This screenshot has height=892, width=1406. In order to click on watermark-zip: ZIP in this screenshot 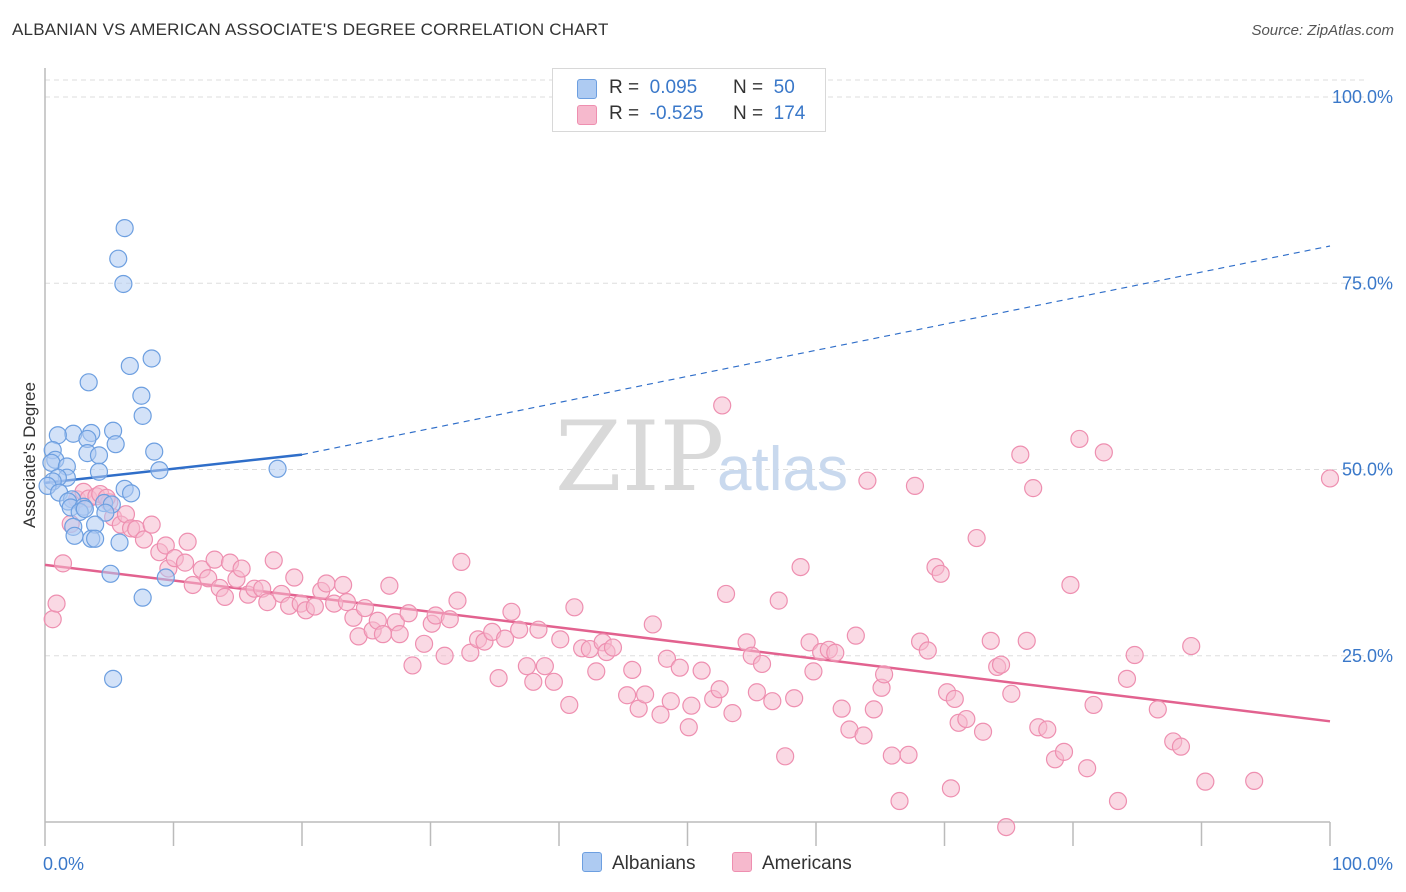, I will do `click(639, 457)`.